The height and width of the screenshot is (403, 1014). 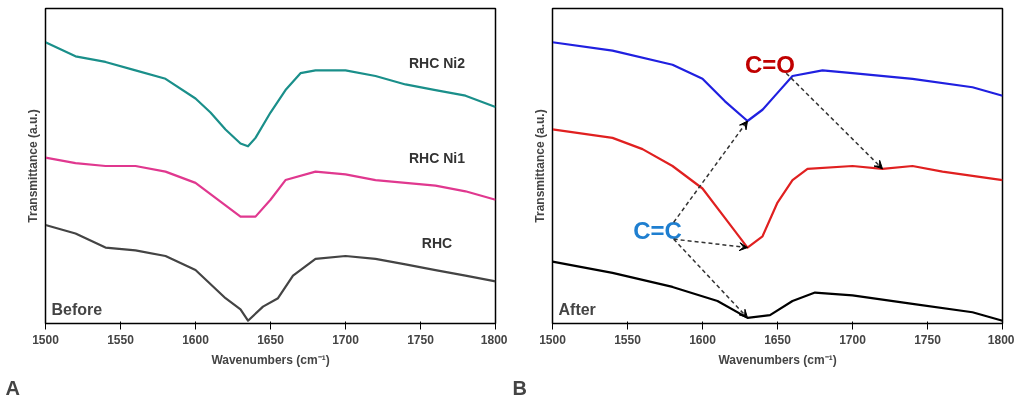 What do you see at coordinates (437, 242) in the screenshot?
I see `series-label: RHC` at bounding box center [437, 242].